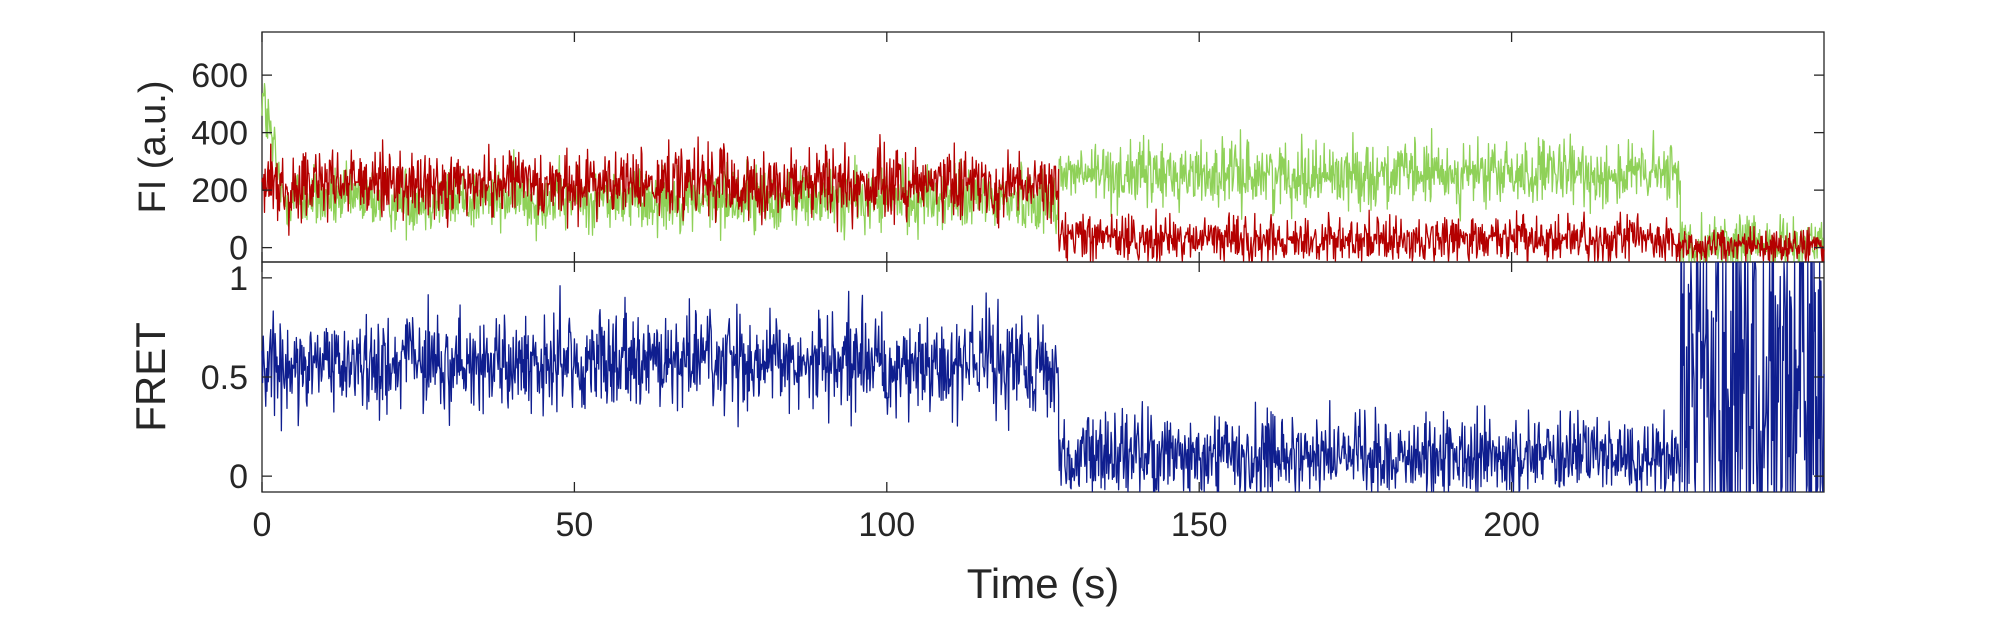 This screenshot has height=625, width=2005. I want to click on time-x-tick-label: 150, so click(1199, 525).